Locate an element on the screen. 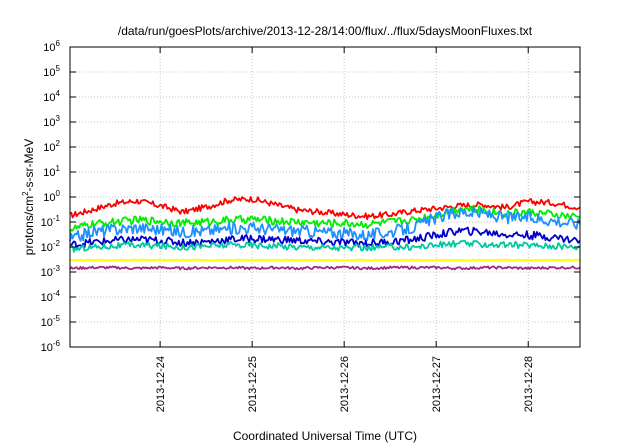  y-tick-label: 10⁻⁶ is located at coordinates (51, 346).